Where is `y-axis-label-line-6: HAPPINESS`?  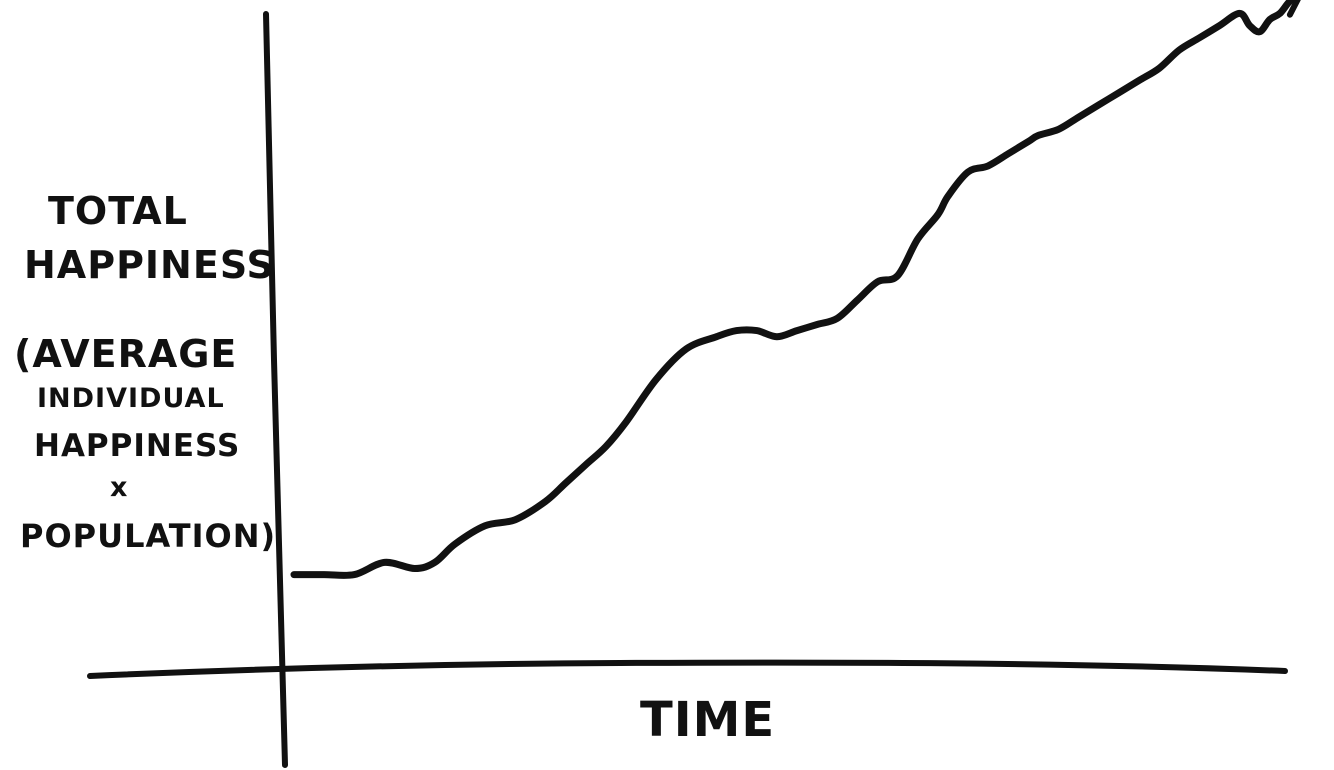 y-axis-label-line-6: HAPPINESS is located at coordinates (137, 446).